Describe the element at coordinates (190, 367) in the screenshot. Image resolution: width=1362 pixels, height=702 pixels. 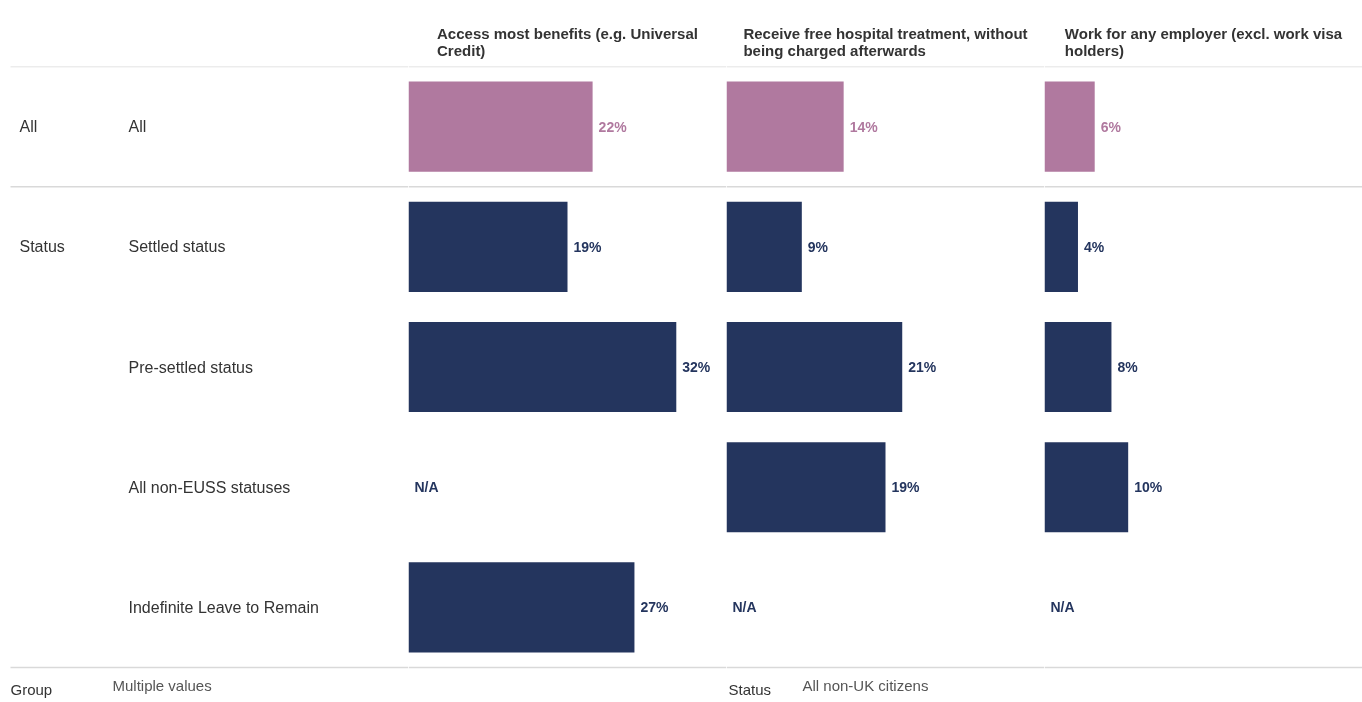
I see `y-tick-label: Pre-settled status` at that location.